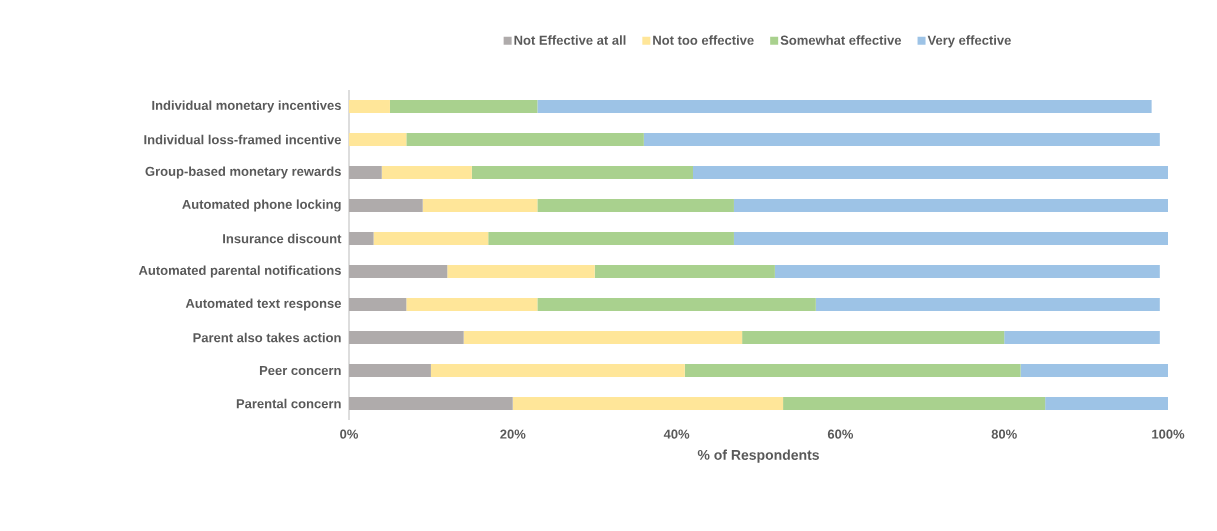 This screenshot has width=1217, height=531. What do you see at coordinates (570, 40) in the screenshot?
I see `legend-label: Not Effective at all` at bounding box center [570, 40].